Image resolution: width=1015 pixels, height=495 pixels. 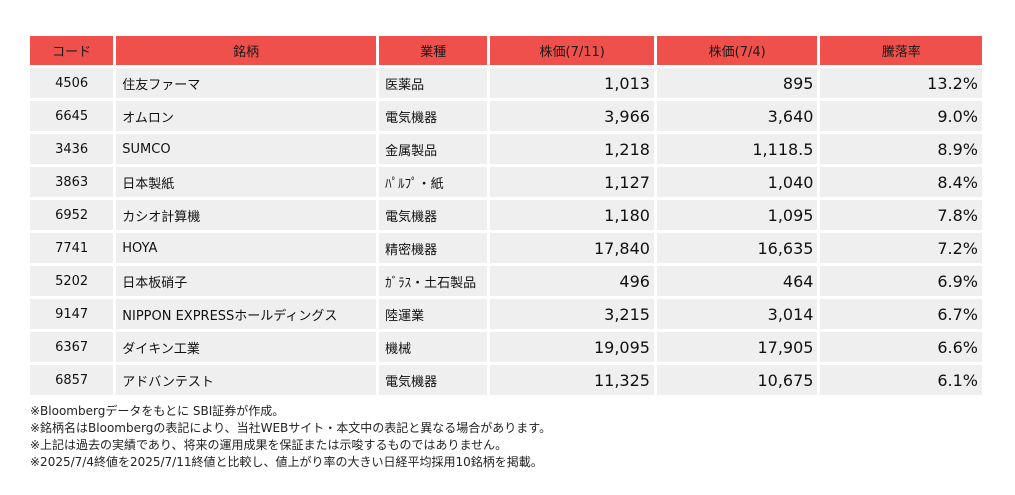 I want to click on cell-code: 3863, so click(x=72, y=182).